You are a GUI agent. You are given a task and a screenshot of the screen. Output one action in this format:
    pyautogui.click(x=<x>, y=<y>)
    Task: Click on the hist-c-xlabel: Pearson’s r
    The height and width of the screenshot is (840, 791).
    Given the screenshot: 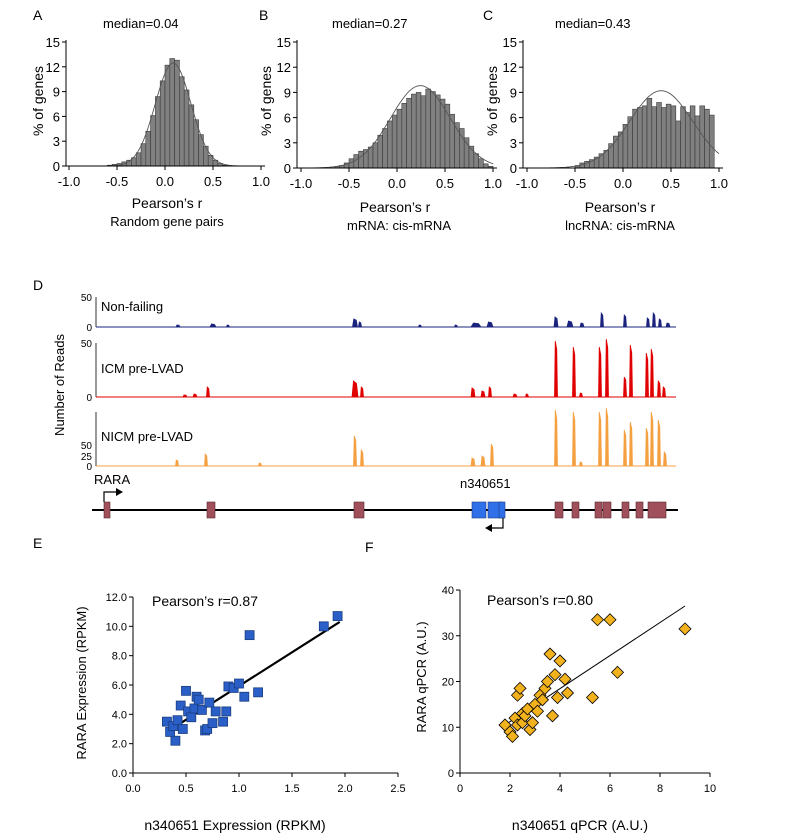 What is the action you would take?
    pyautogui.click(x=620, y=207)
    